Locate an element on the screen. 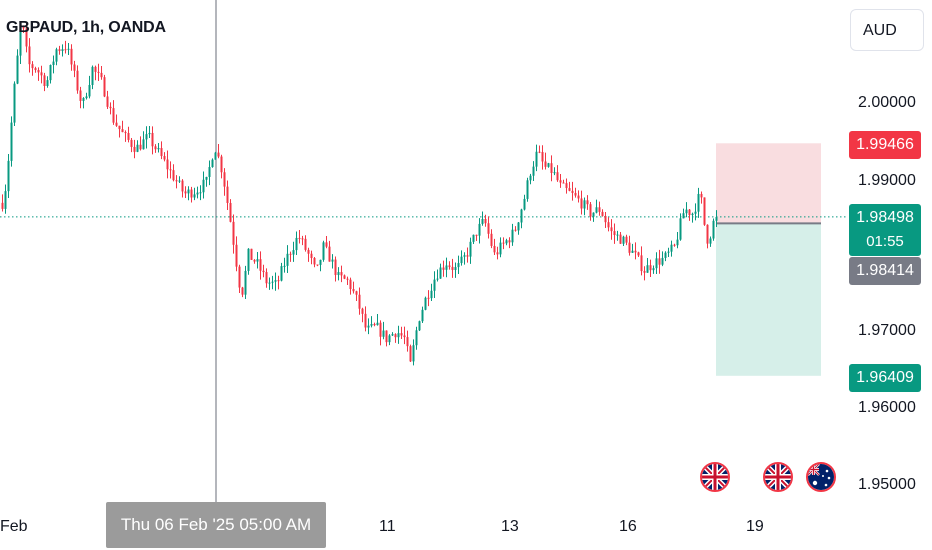 Image resolution: width=932 pixels, height=550 pixels. australia-flag-icon is located at coordinates (821, 477).